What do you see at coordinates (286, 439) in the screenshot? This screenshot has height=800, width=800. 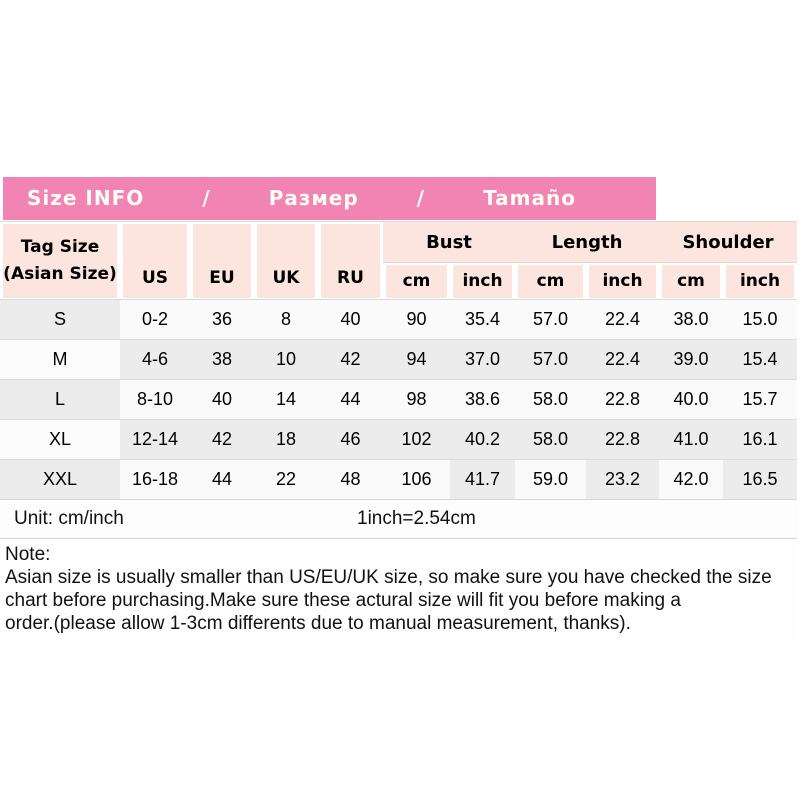 I see `table-cell: 18` at bounding box center [286, 439].